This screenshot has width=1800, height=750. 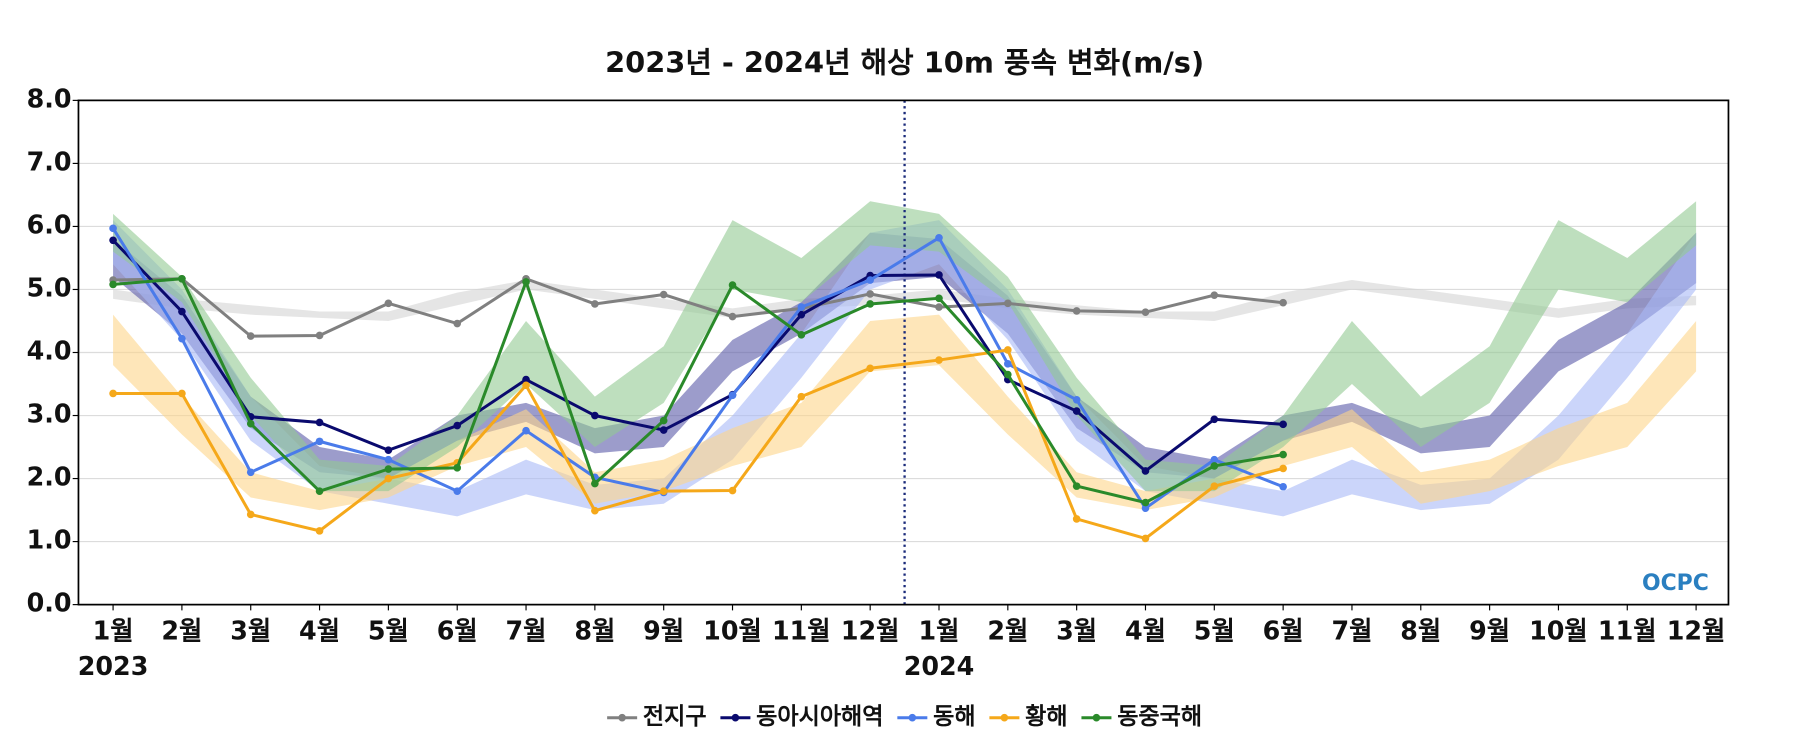 I want to click on legend-item: 동해, so click(x=936, y=717).